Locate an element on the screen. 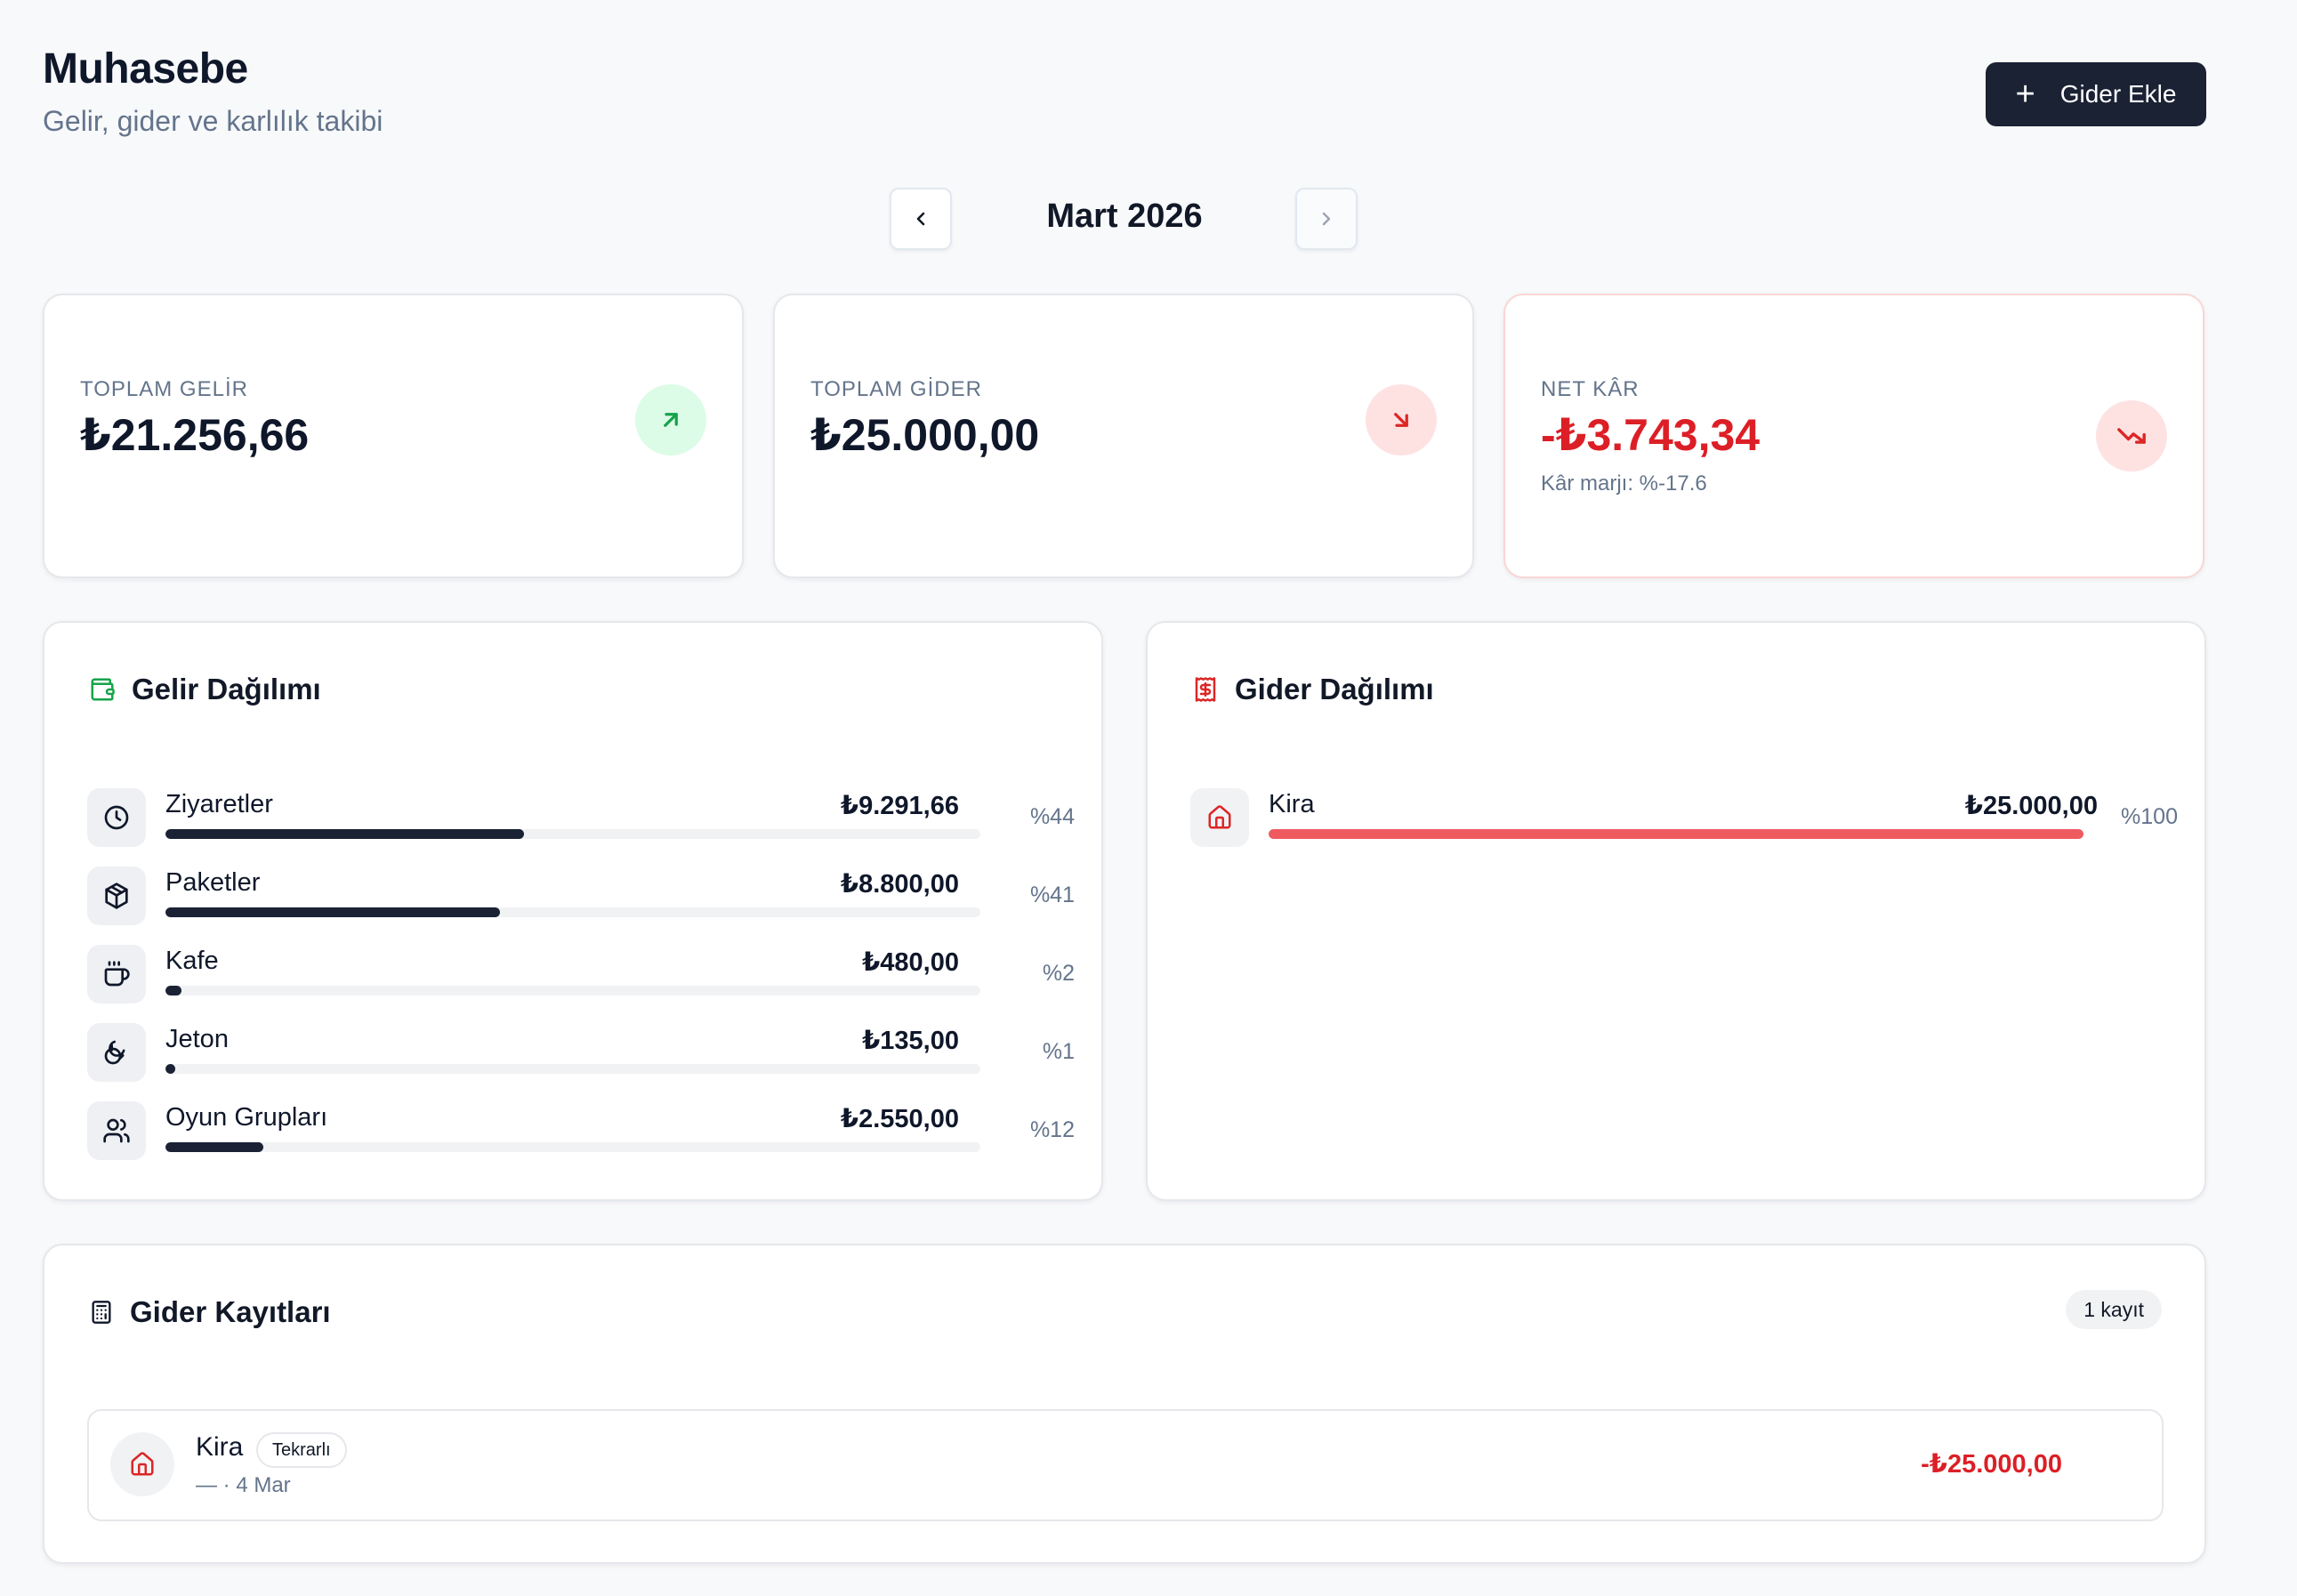 The image size is (2297, 1596). trending-down-icon is located at coordinates (2131, 436).